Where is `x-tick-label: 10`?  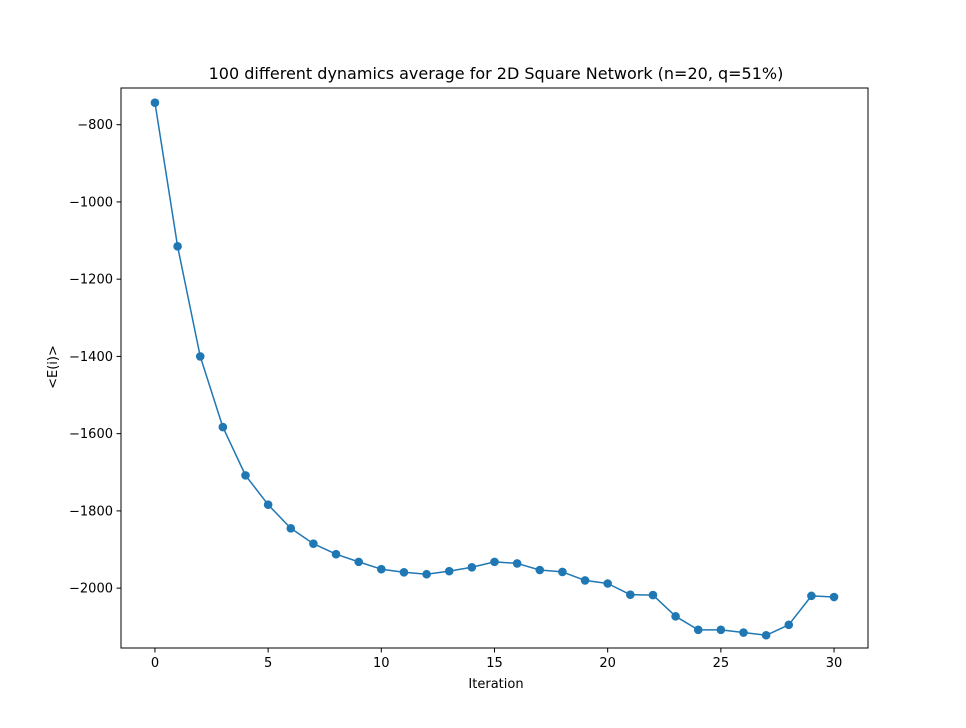
x-tick-label: 10 is located at coordinates (381, 663).